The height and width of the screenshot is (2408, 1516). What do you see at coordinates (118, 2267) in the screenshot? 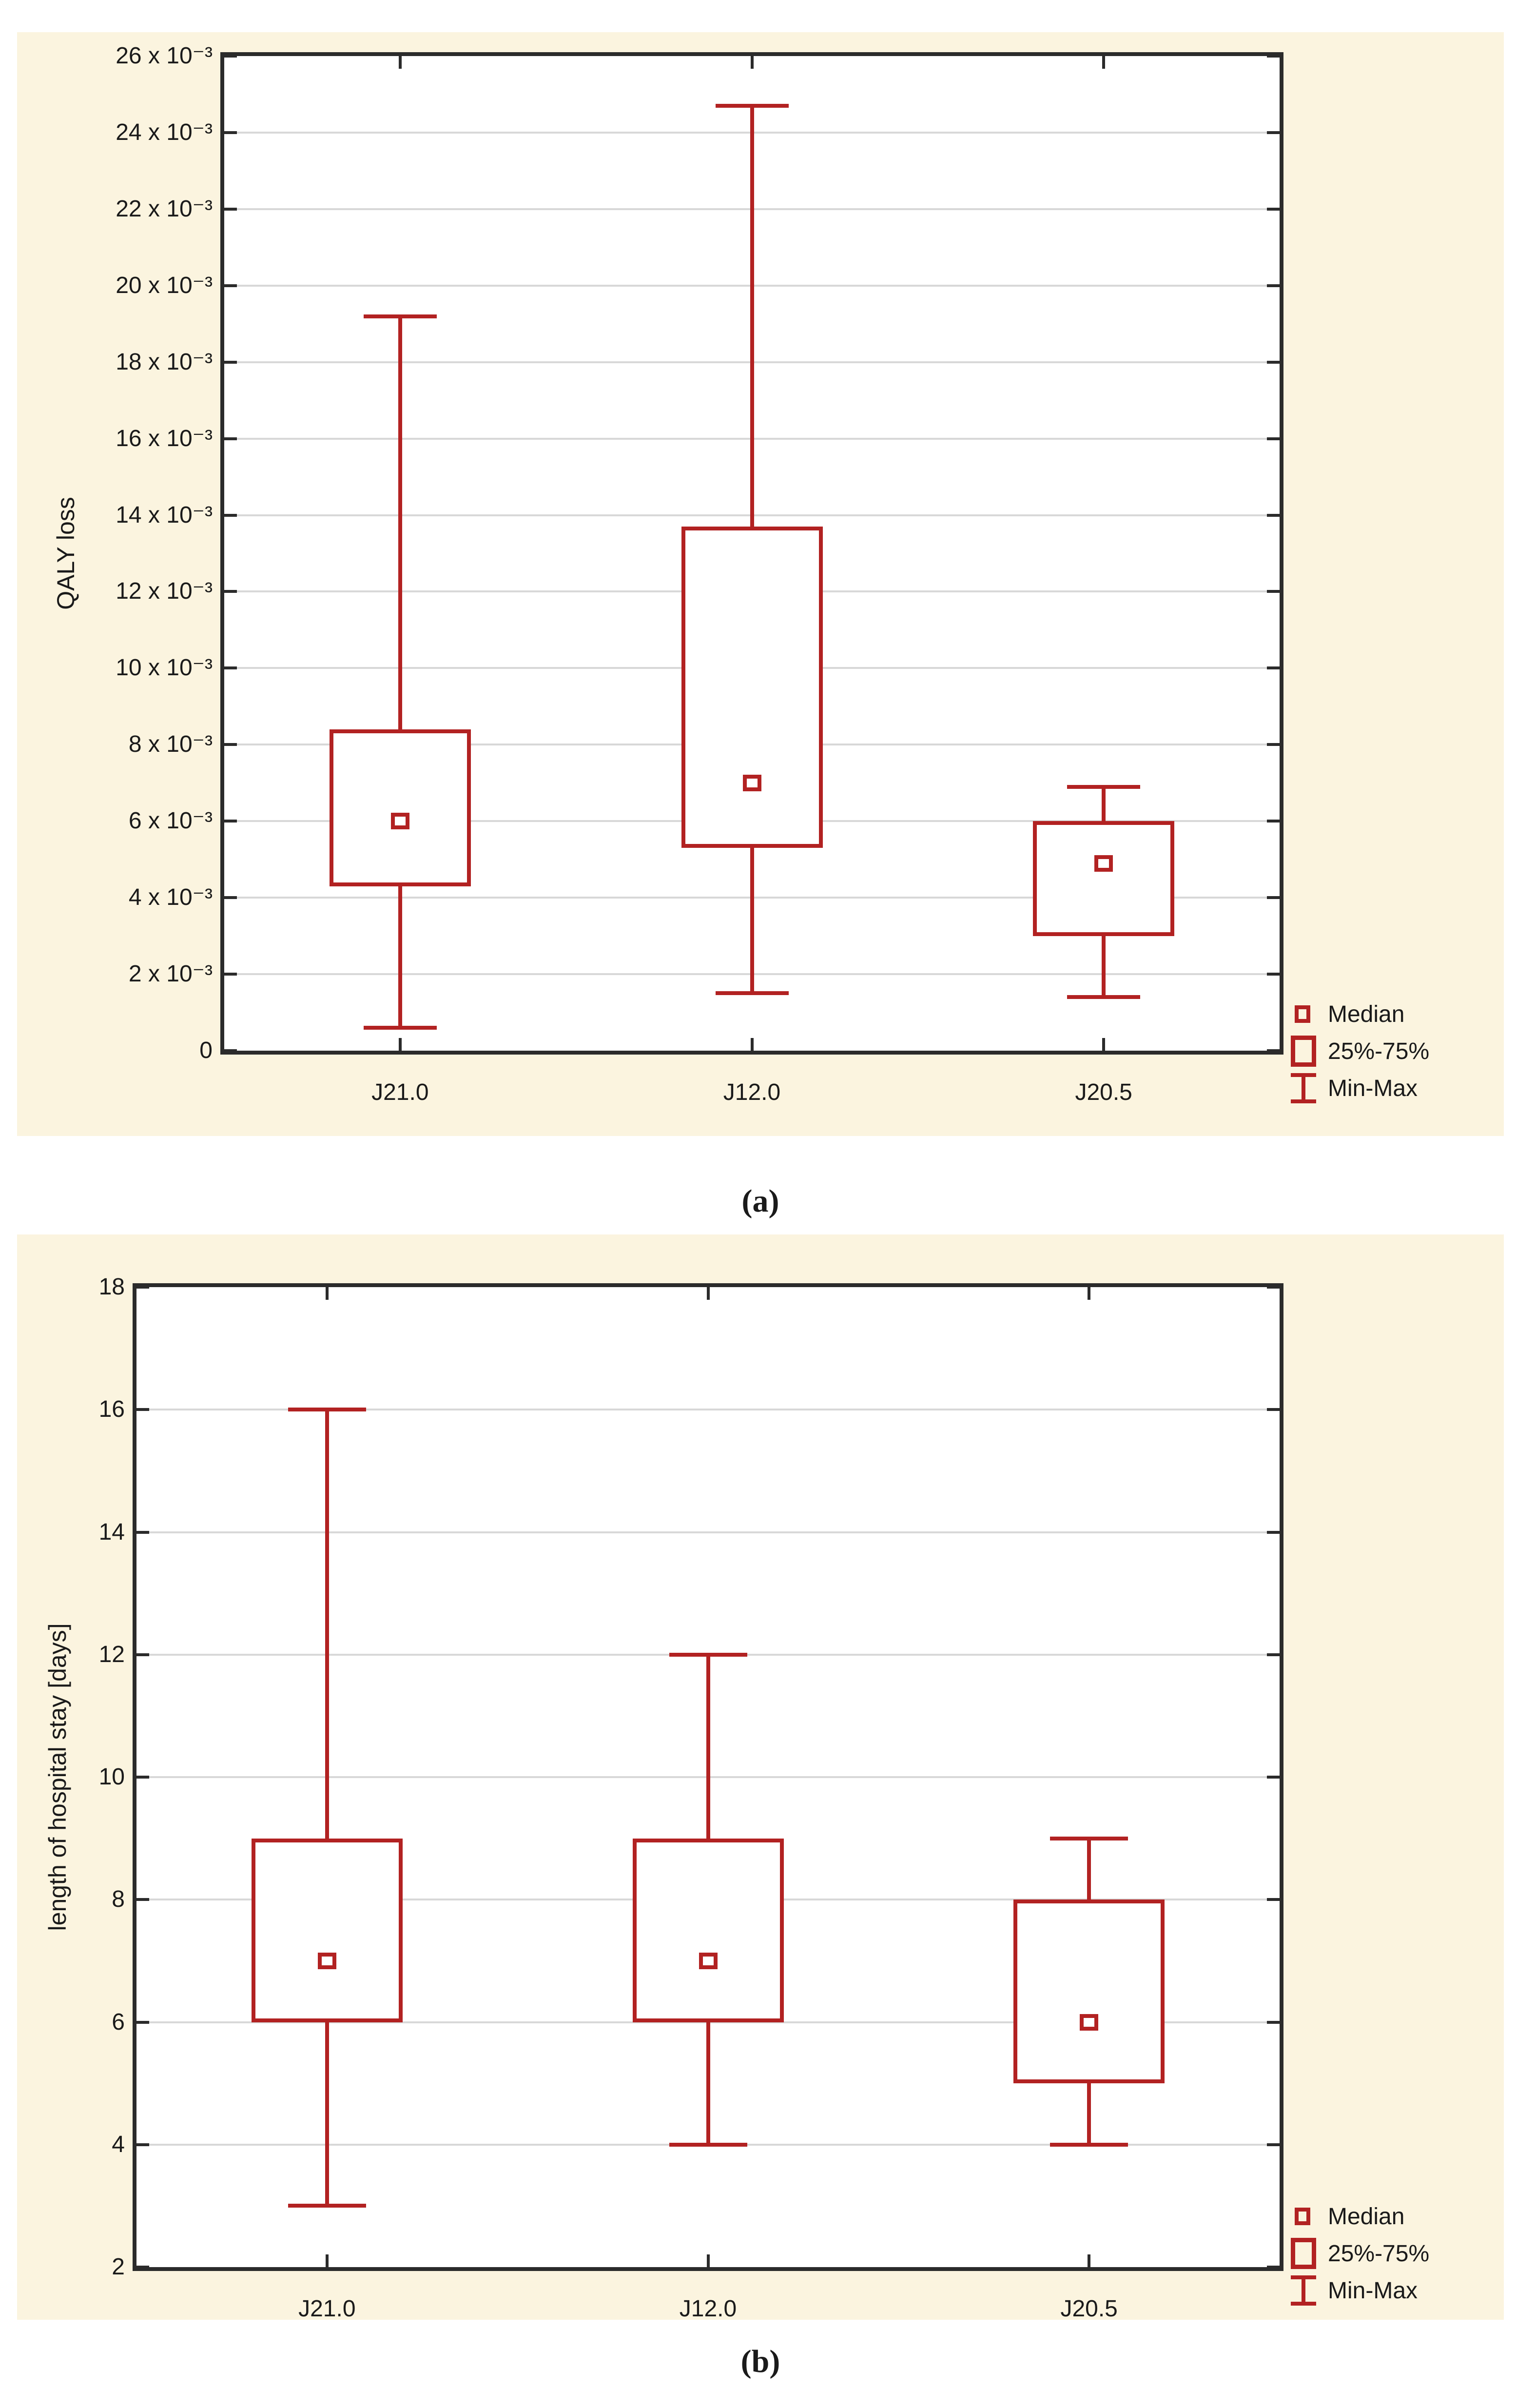
I see `y-tick-label: 2` at bounding box center [118, 2267].